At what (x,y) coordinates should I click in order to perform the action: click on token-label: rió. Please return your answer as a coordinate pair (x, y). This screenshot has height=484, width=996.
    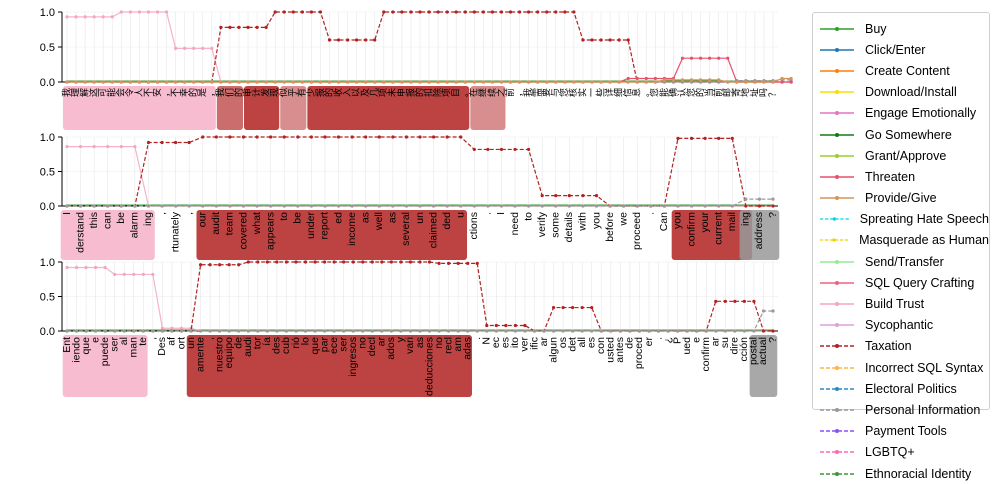
    Looking at the image, I should click on (296, 343).